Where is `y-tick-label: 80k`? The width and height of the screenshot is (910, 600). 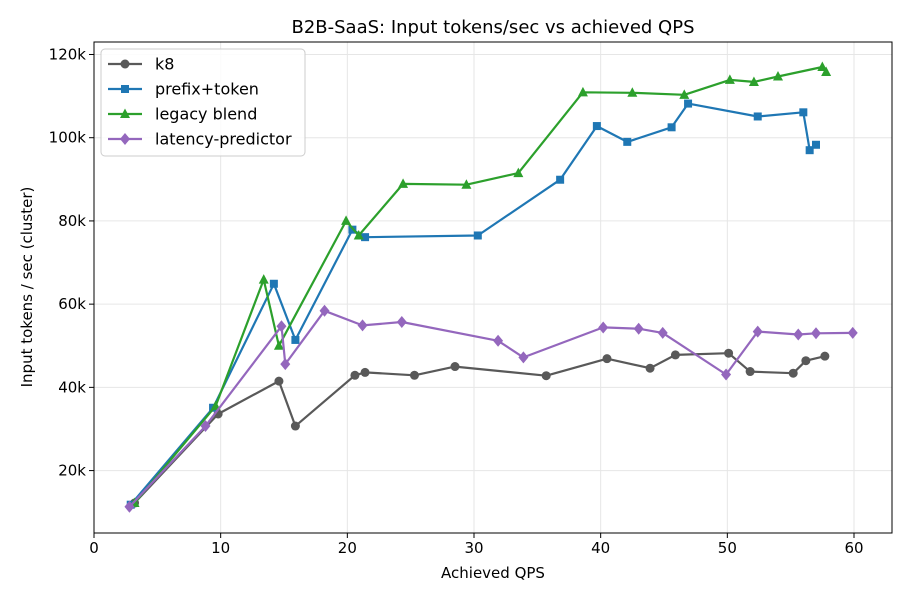
y-tick-label: 80k is located at coordinates (72, 221).